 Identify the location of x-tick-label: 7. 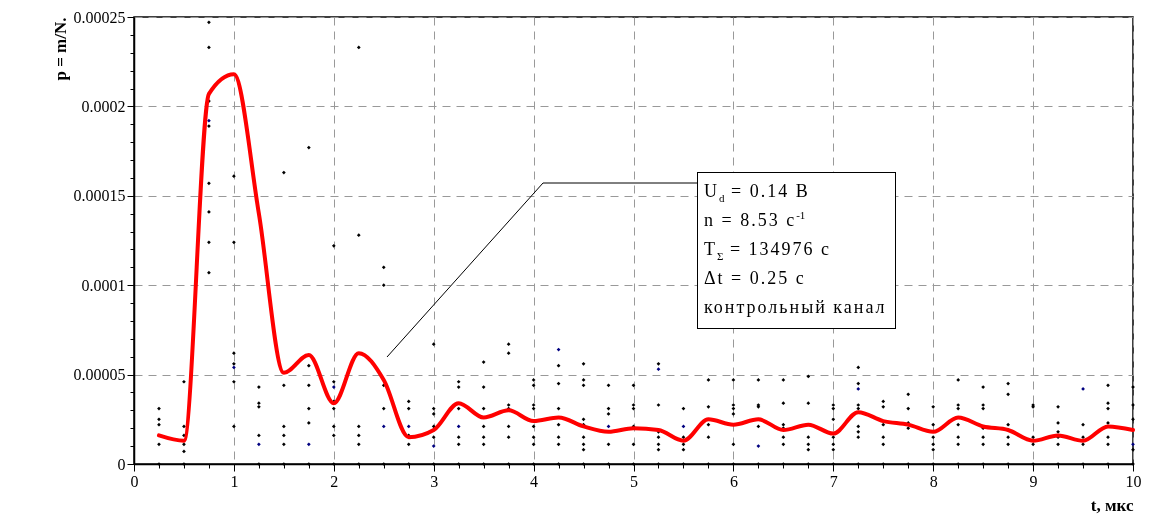
(833, 481).